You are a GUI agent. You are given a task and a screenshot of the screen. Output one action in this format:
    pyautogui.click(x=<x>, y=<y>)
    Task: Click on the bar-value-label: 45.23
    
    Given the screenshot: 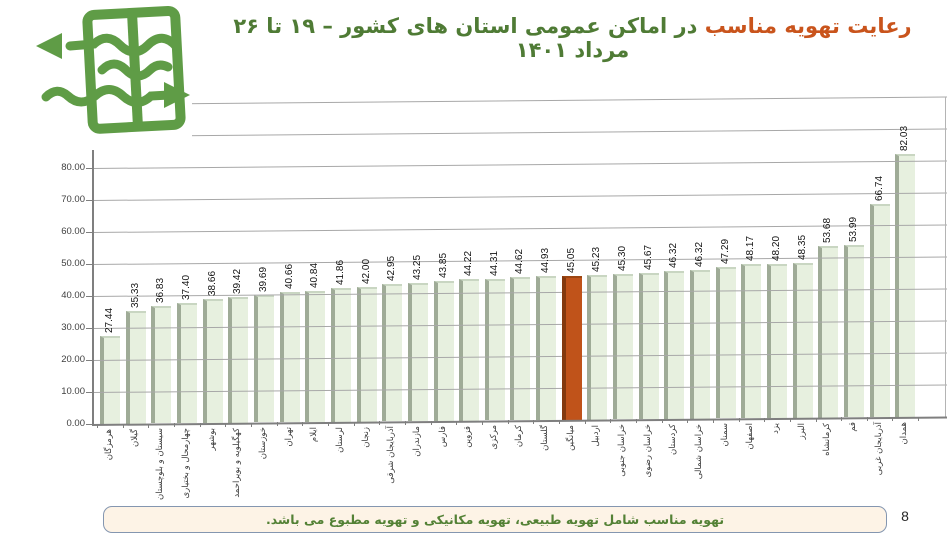 What is the action you would take?
    pyautogui.click(x=597, y=259)
    